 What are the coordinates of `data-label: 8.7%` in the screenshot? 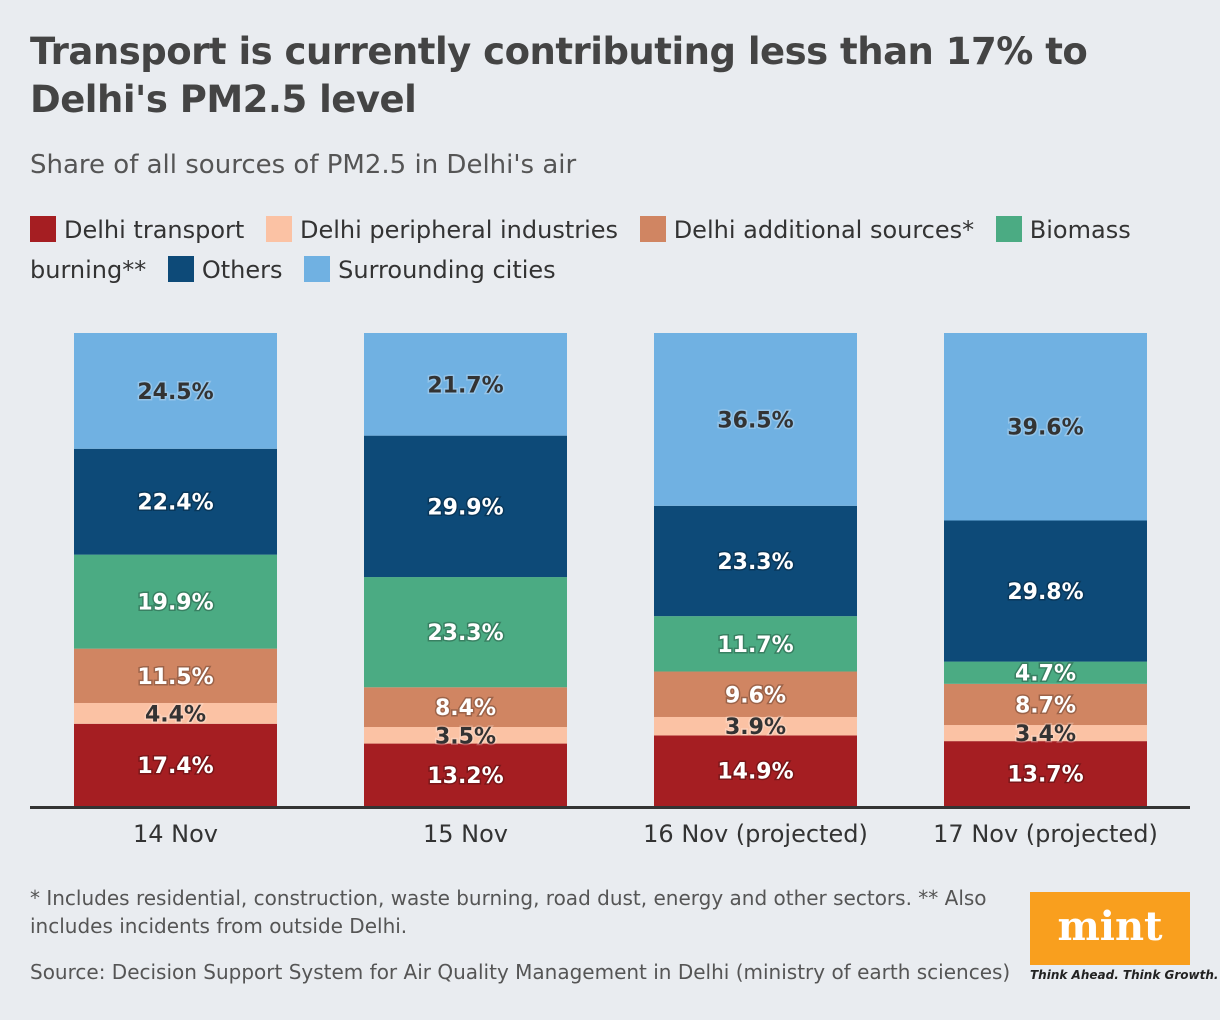 It's located at (1045, 705).